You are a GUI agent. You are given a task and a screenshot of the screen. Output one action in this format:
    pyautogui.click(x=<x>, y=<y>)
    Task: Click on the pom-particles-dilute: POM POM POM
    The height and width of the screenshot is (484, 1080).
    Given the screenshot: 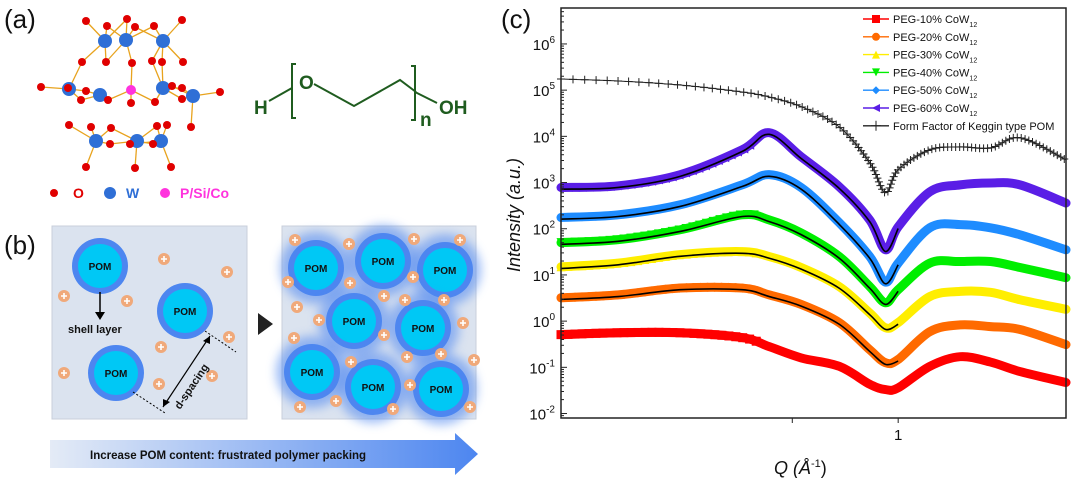 What is the action you would take?
    pyautogui.click(x=142, y=319)
    